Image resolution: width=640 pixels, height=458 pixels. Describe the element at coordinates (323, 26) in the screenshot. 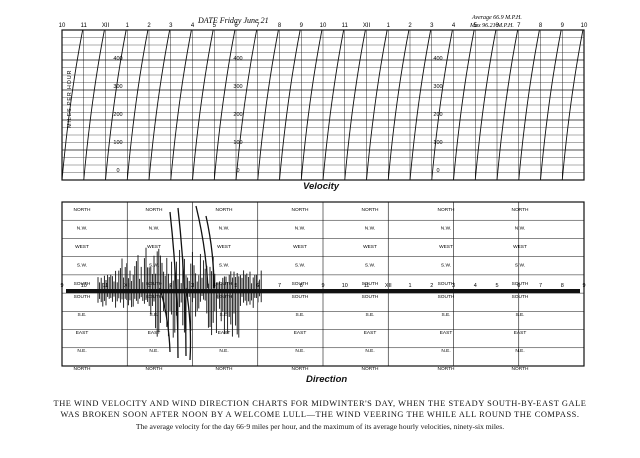

I see `velocity-hour-label: 10` at that location.